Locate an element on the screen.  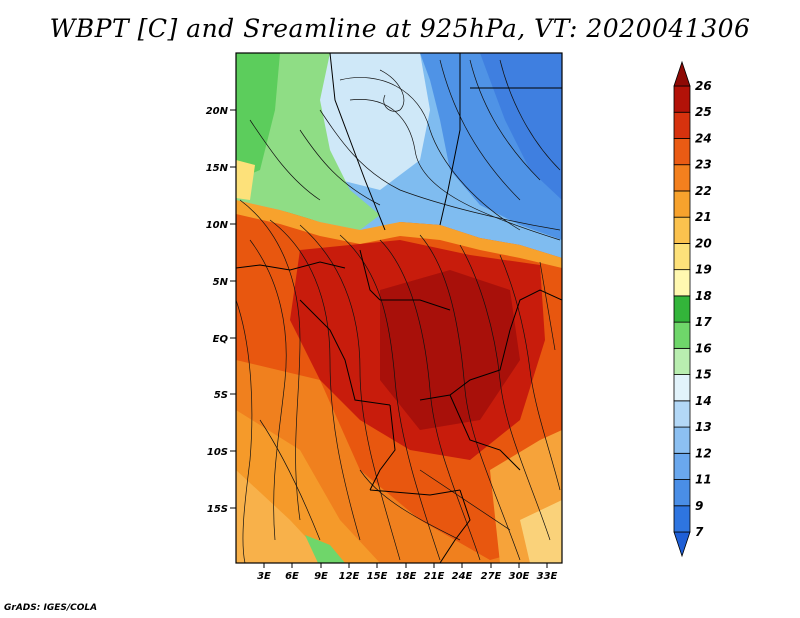
colorbar-label: 11 is located at coordinates (703, 480).